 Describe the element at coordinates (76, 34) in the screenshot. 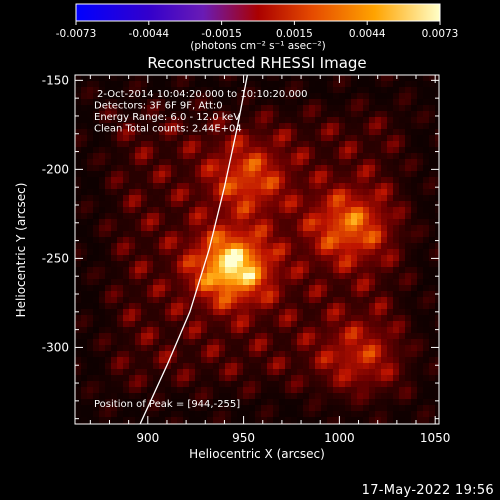

I see `colorbar-tick-label: -0.0073` at that location.